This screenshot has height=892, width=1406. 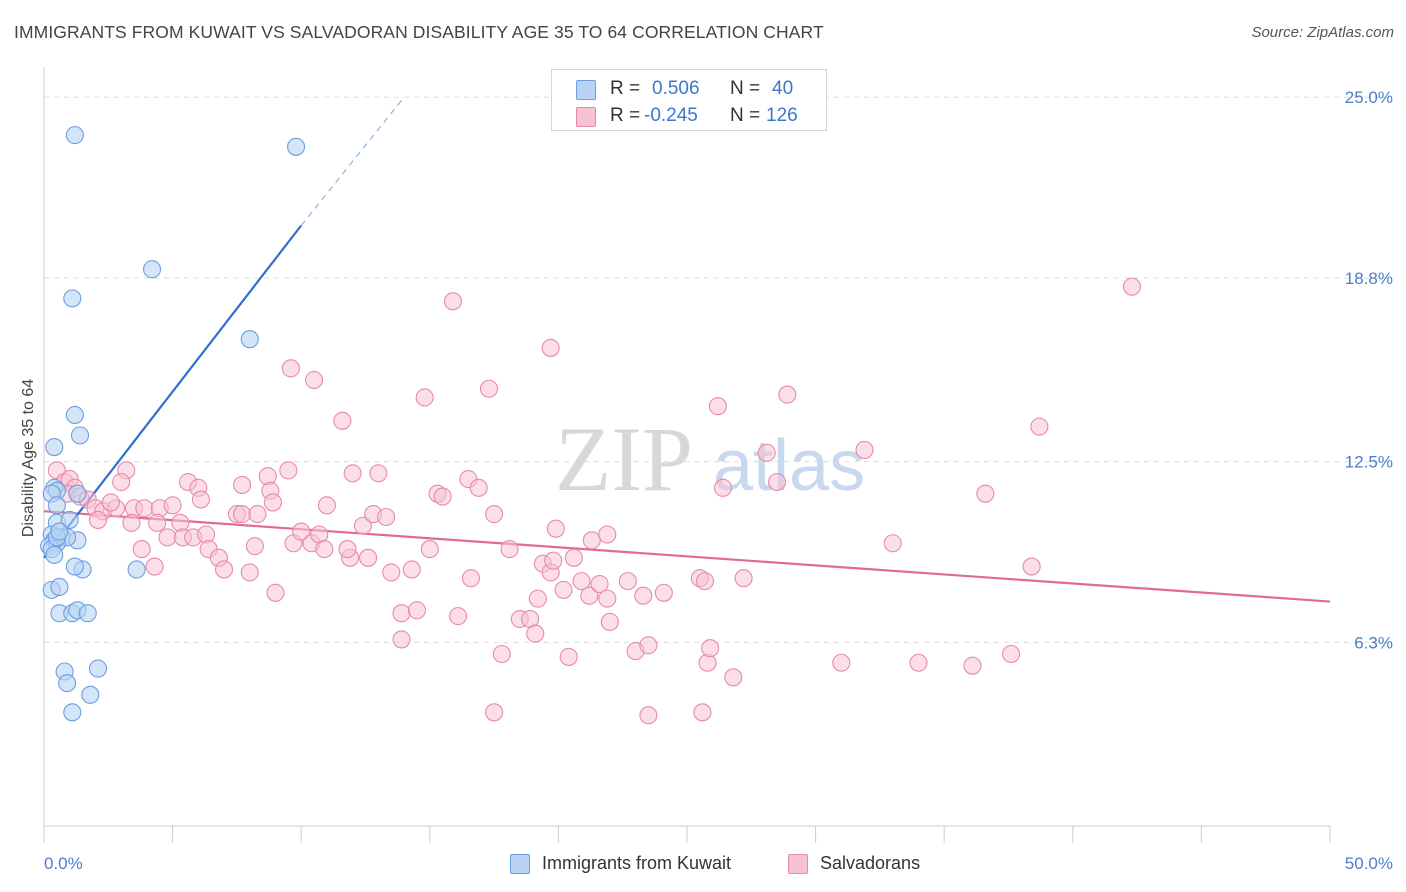 What do you see at coordinates (173, 424) in the screenshot?
I see `kuwait-points` at bounding box center [173, 424].